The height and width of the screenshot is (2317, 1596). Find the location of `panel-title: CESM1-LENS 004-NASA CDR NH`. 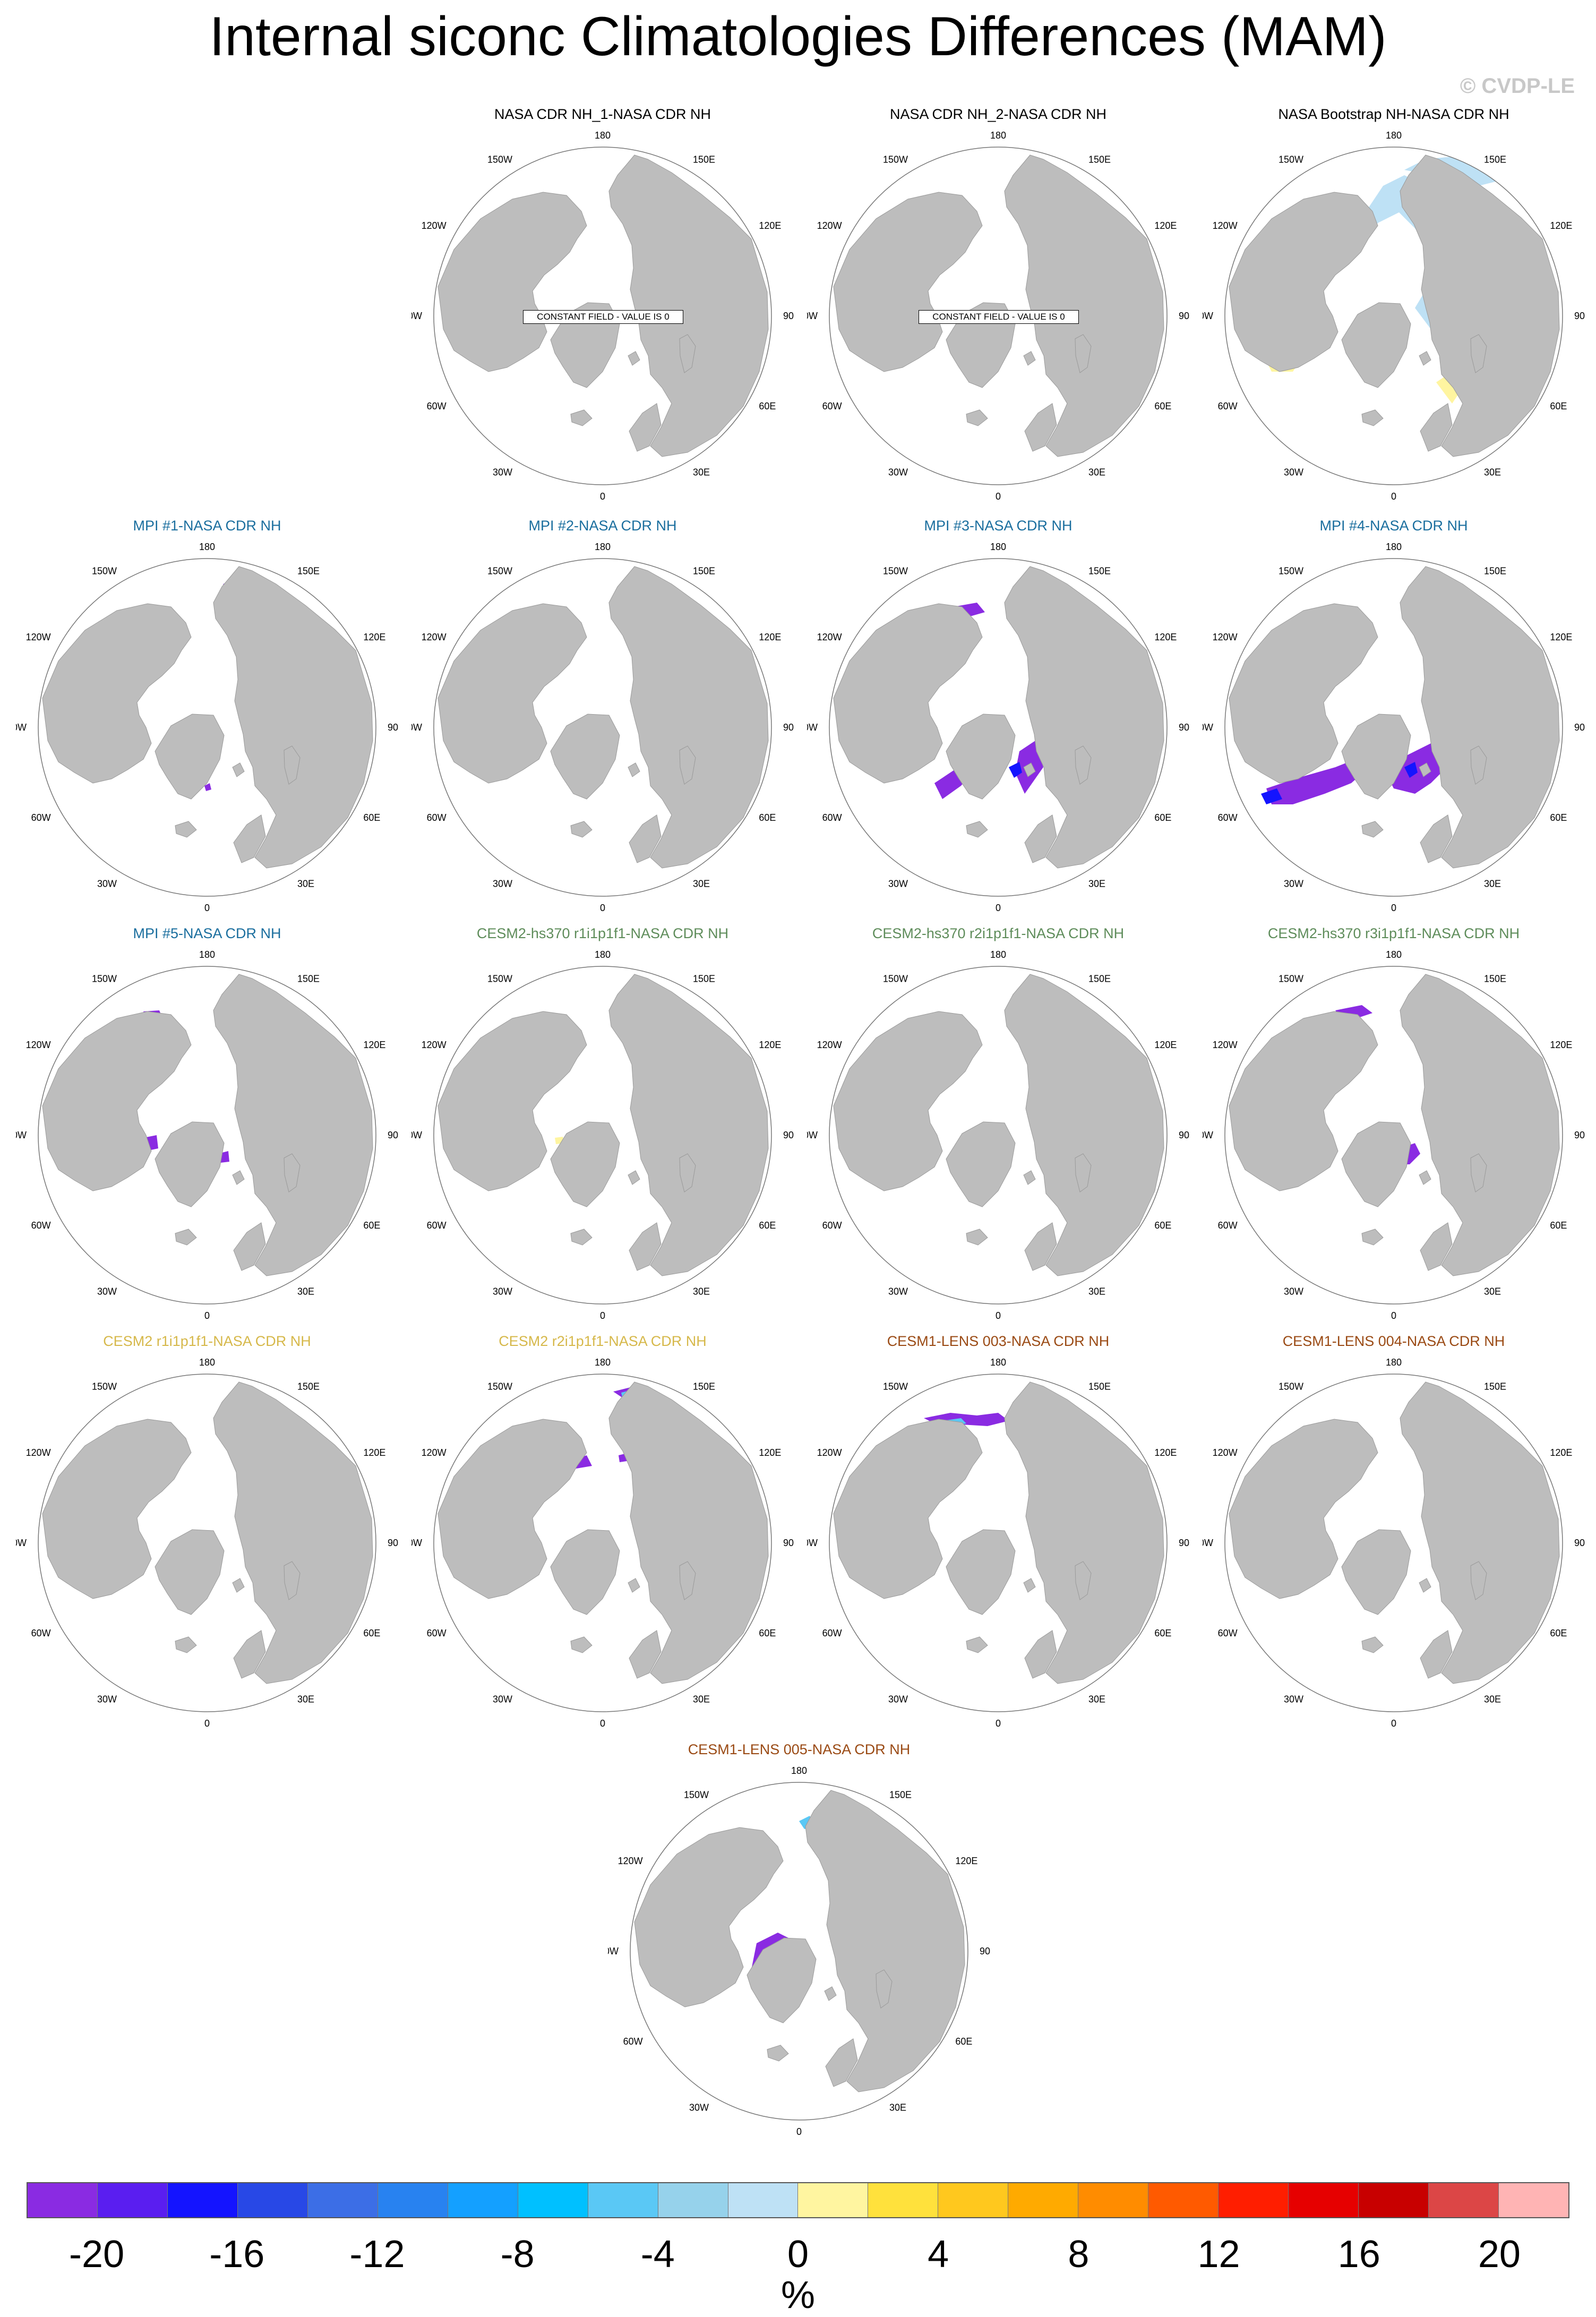

panel-title: CESM1-LENS 004-NASA CDR NH is located at coordinates (1393, 1341).